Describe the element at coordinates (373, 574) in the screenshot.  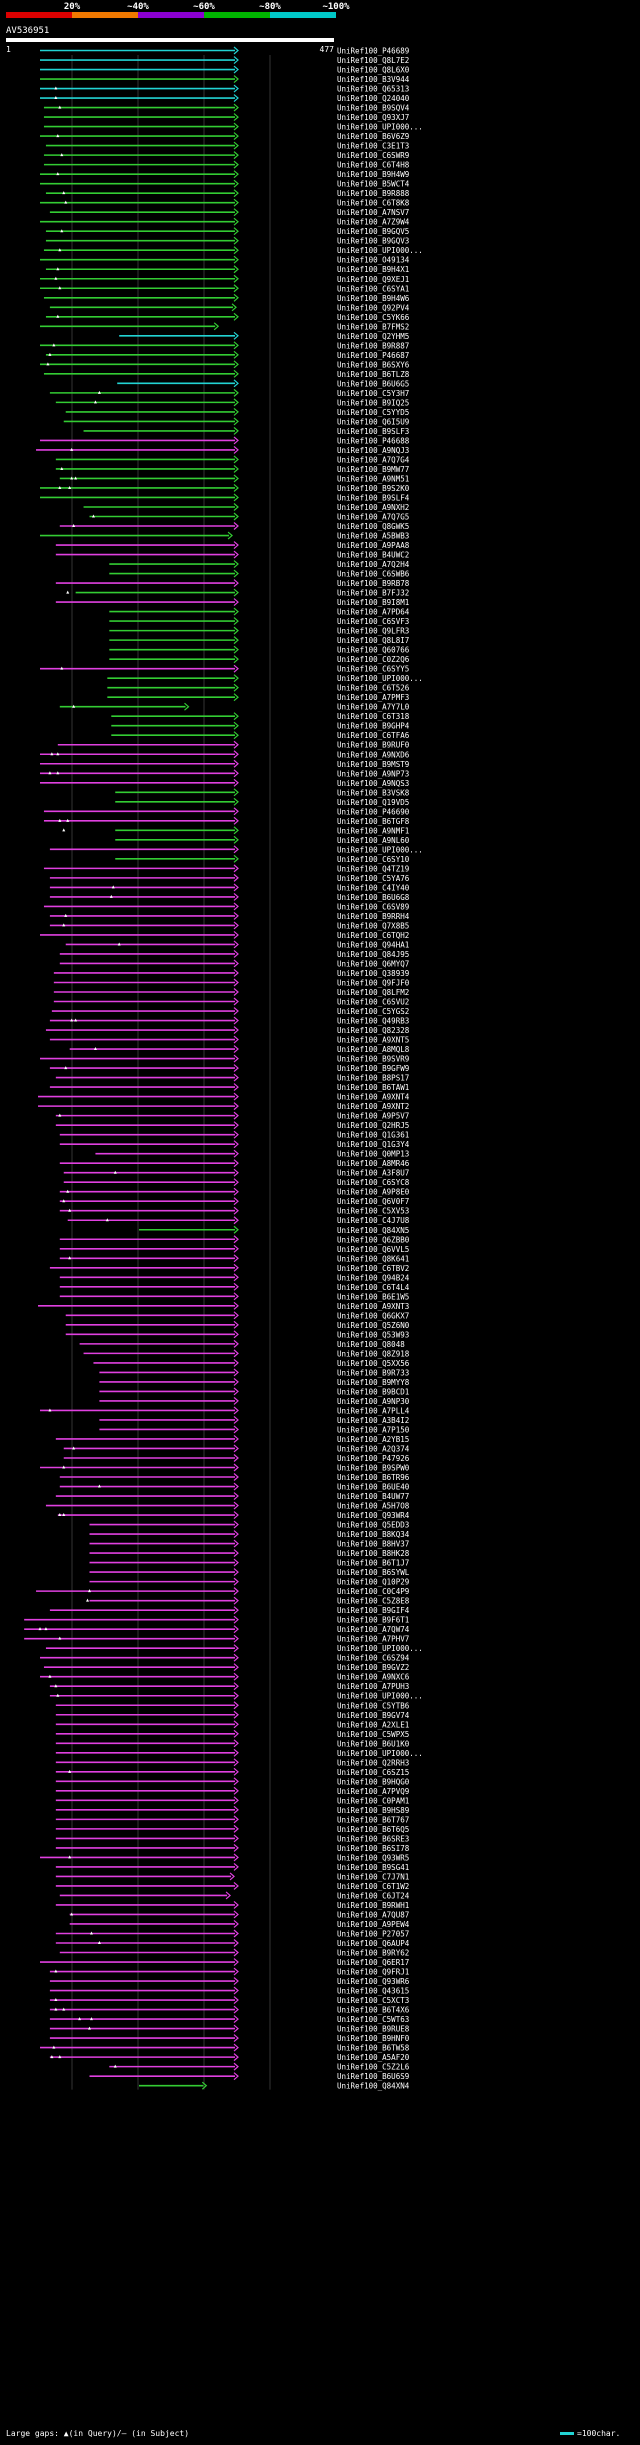
I see `hit-label: UniRef100_C6SWB6` at that location.